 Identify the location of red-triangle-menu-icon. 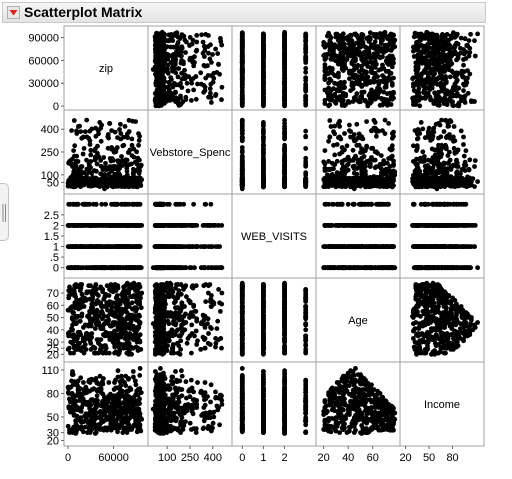
(13, 12).